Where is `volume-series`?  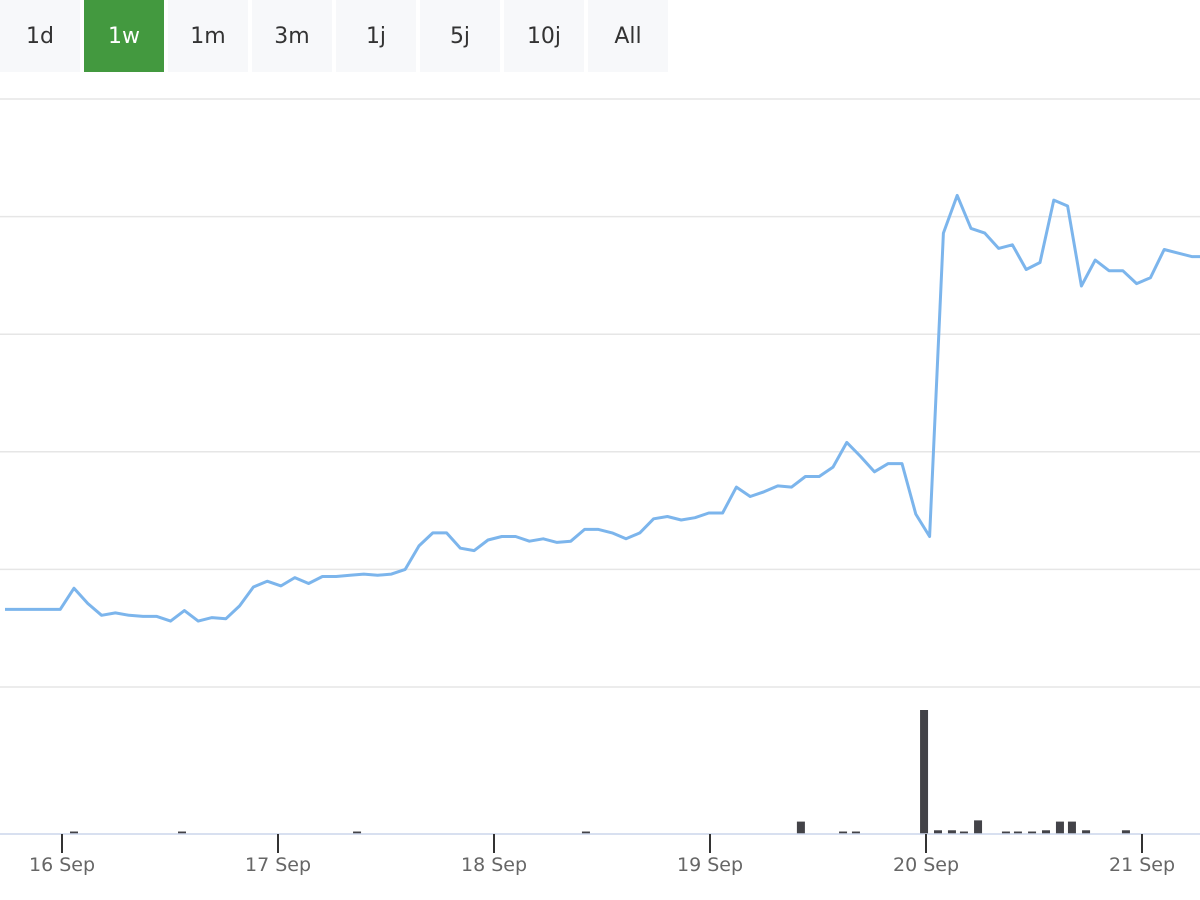 volume-series is located at coordinates (600, 772).